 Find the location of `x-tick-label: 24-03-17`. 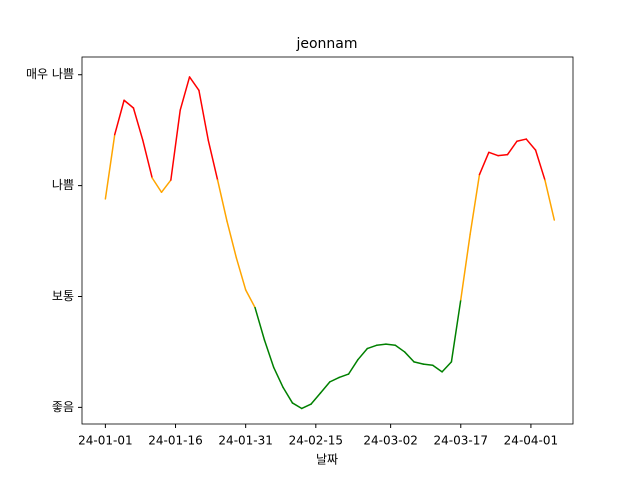

x-tick-label: 24-03-17 is located at coordinates (461, 441).